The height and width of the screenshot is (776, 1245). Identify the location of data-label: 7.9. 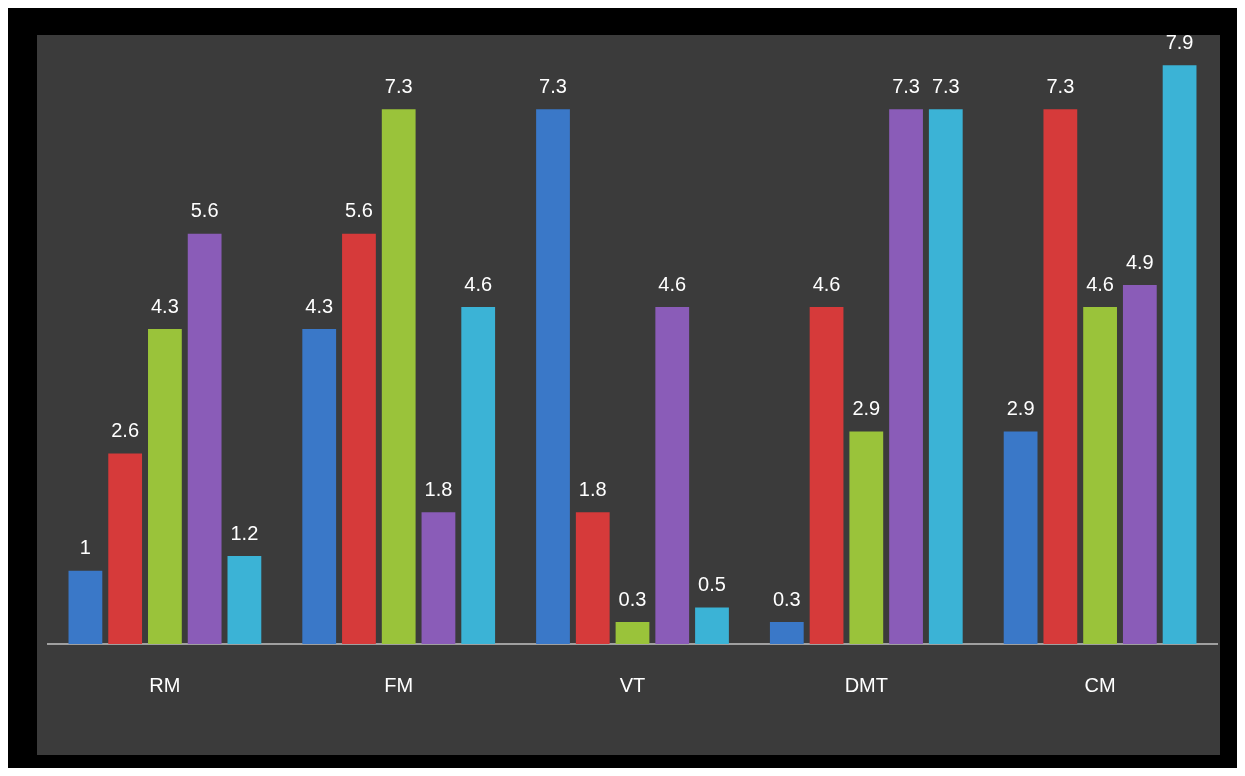
(1179, 41).